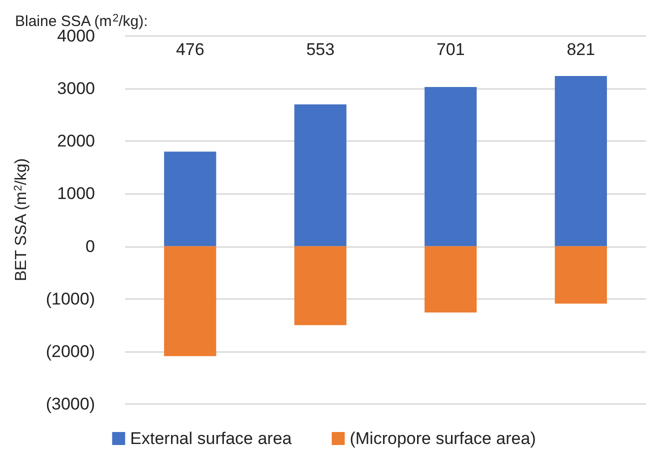 Image resolution: width=648 pixels, height=458 pixels. Describe the element at coordinates (443, 438) in the screenshot. I see `legend-label: (Micropore surface area)` at that location.